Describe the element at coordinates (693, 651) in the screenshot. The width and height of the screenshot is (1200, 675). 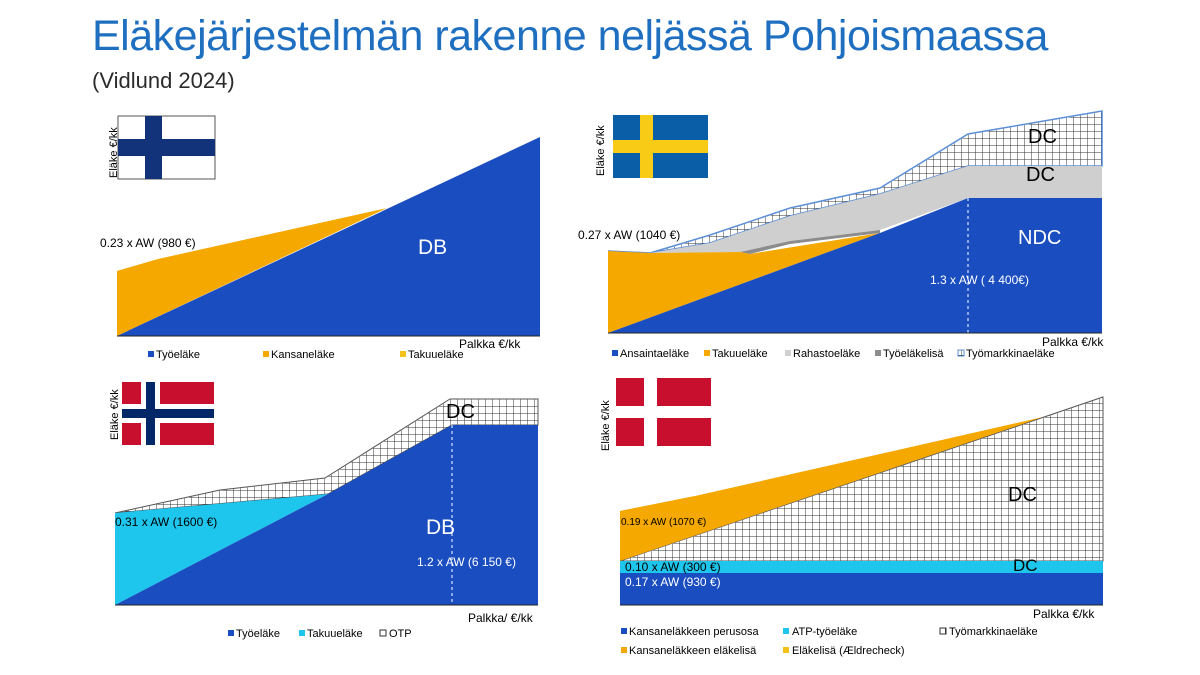
I see `legend-item: Kansaneläkkeen eläkelisä` at that location.